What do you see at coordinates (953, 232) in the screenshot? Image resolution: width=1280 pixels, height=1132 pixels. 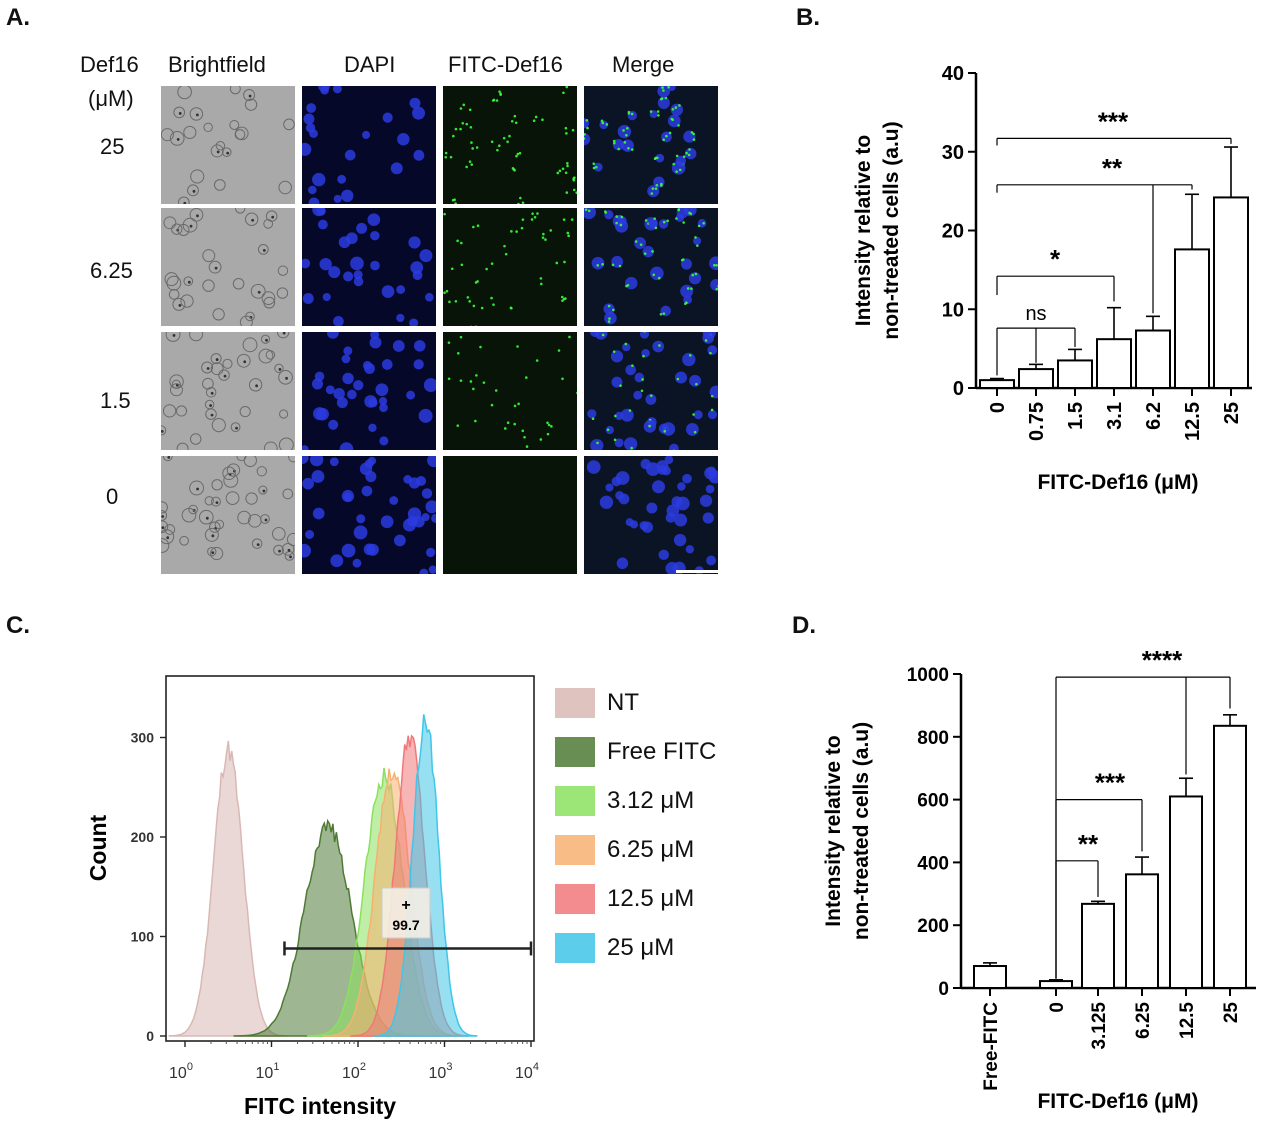 I see `y-tick-label: 20` at bounding box center [953, 232].